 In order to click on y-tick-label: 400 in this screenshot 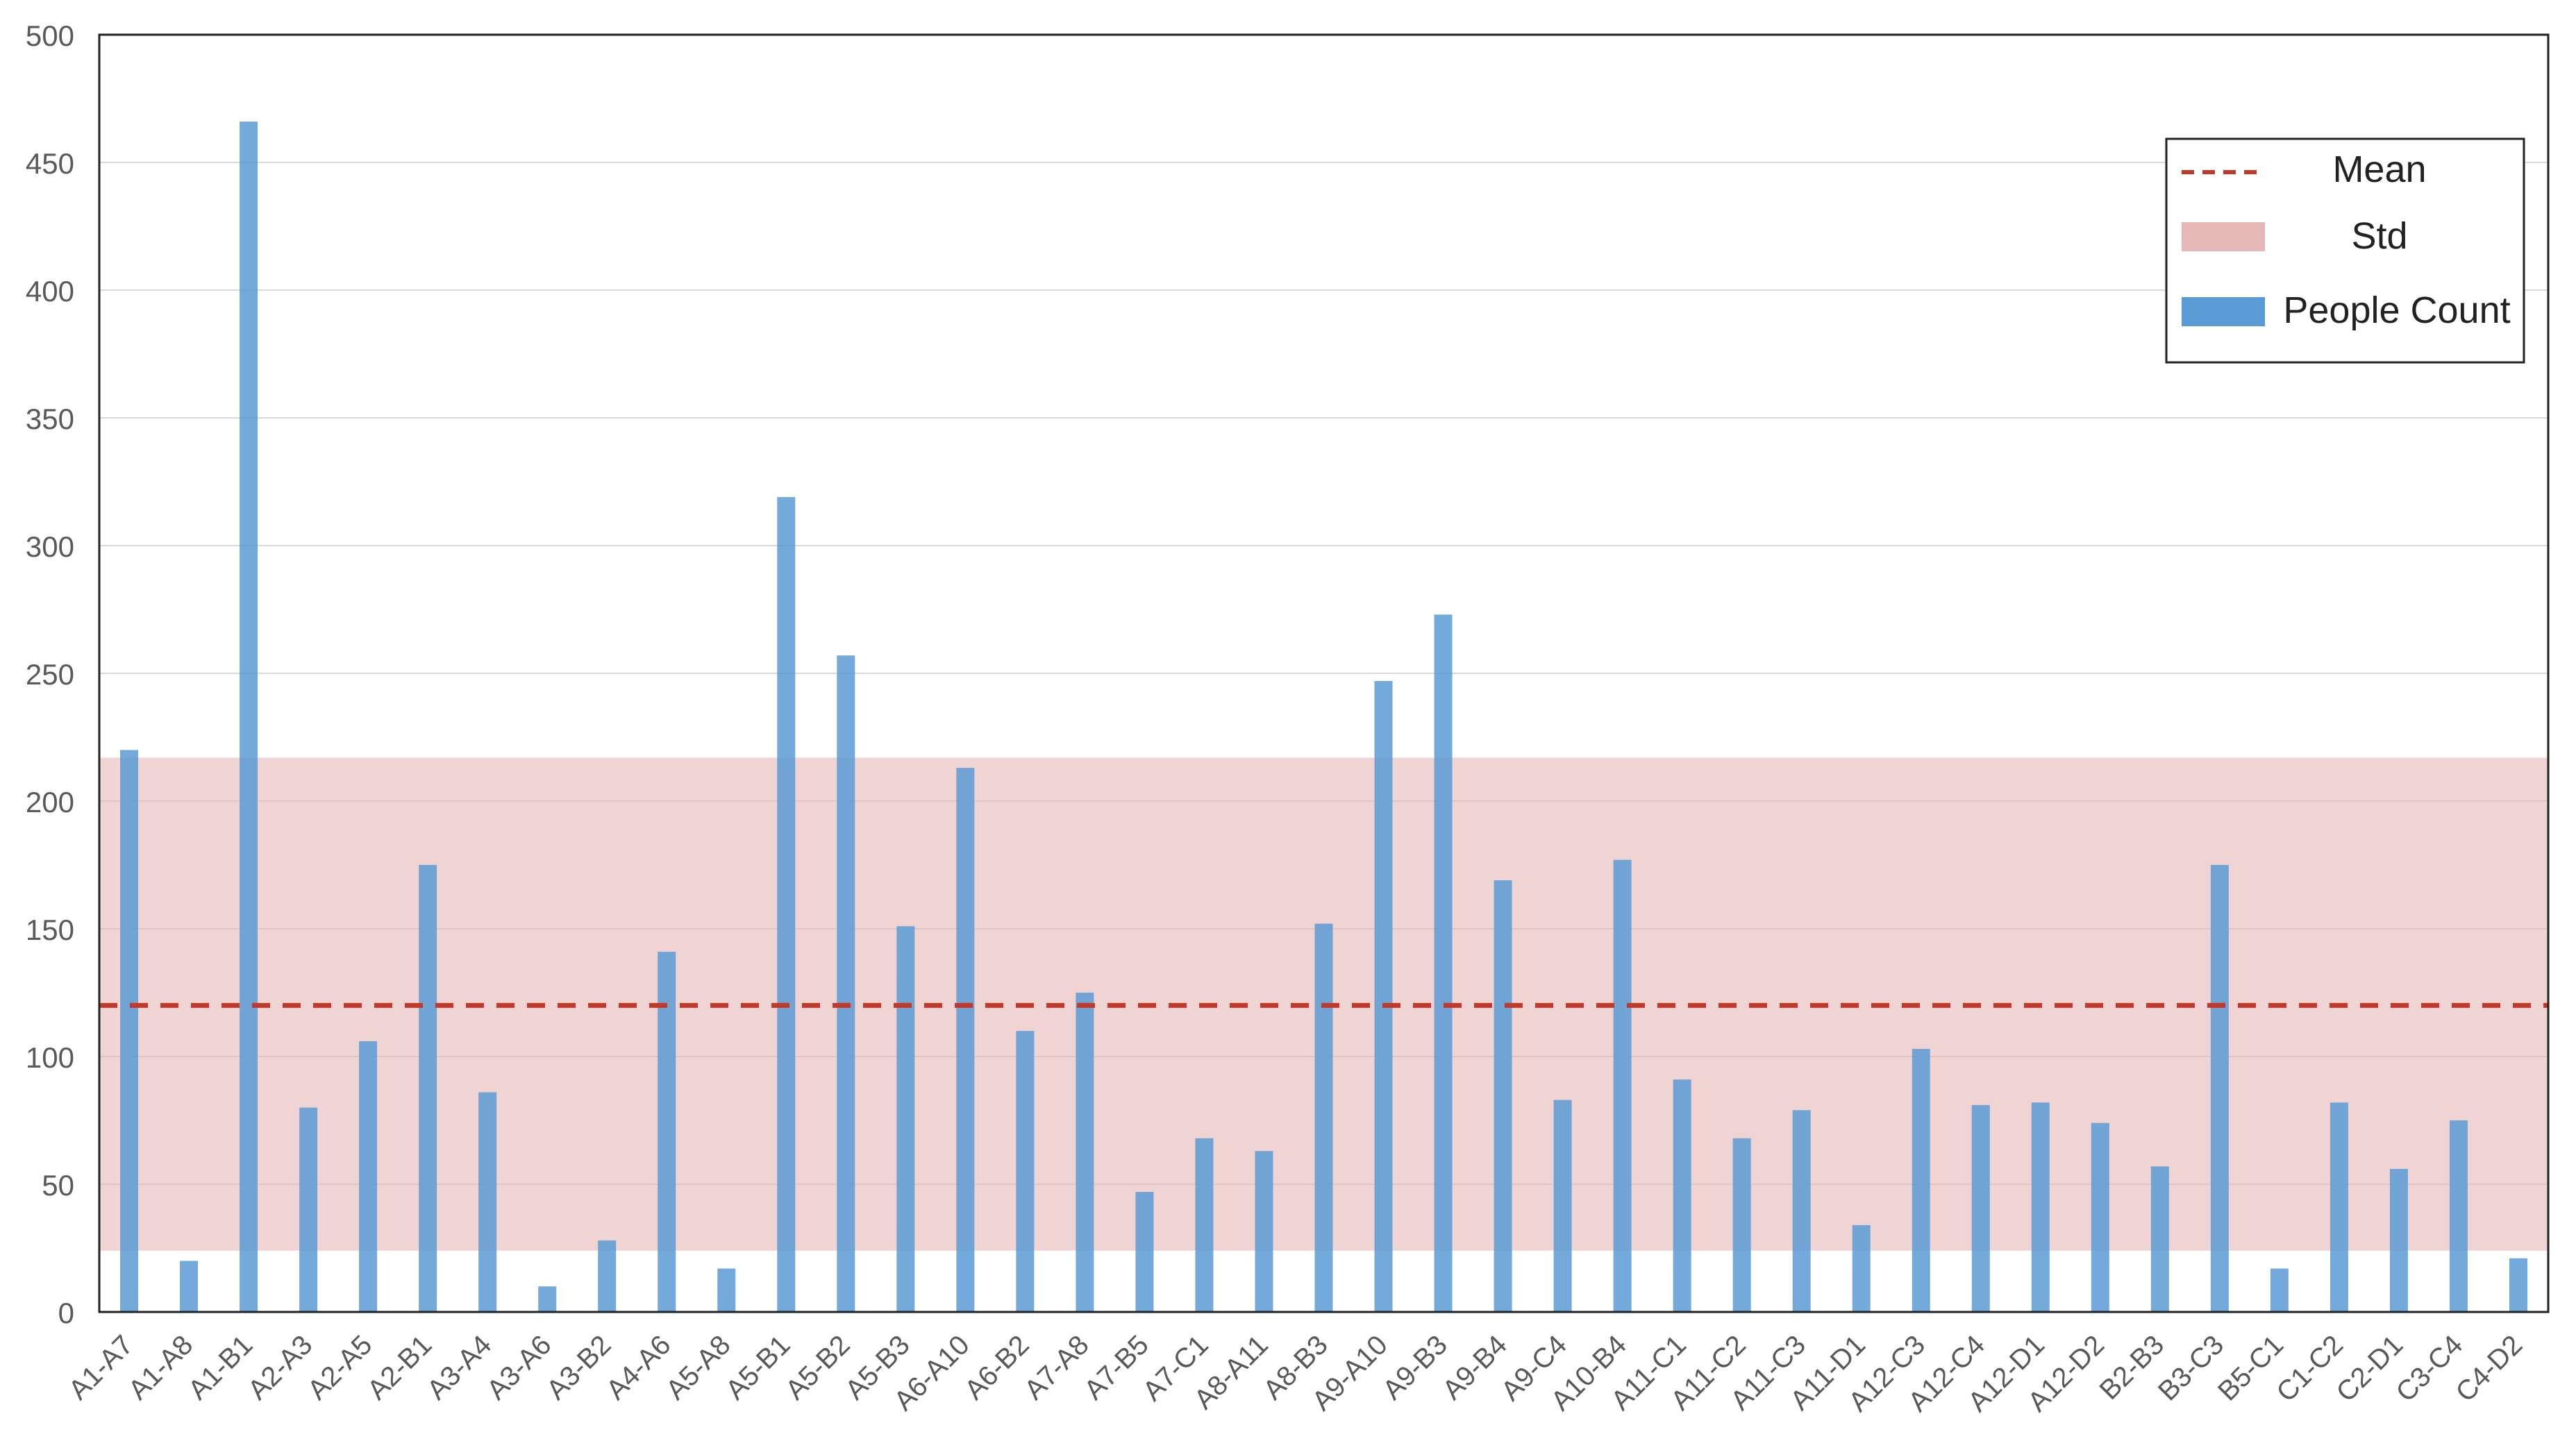, I will do `click(50, 291)`.